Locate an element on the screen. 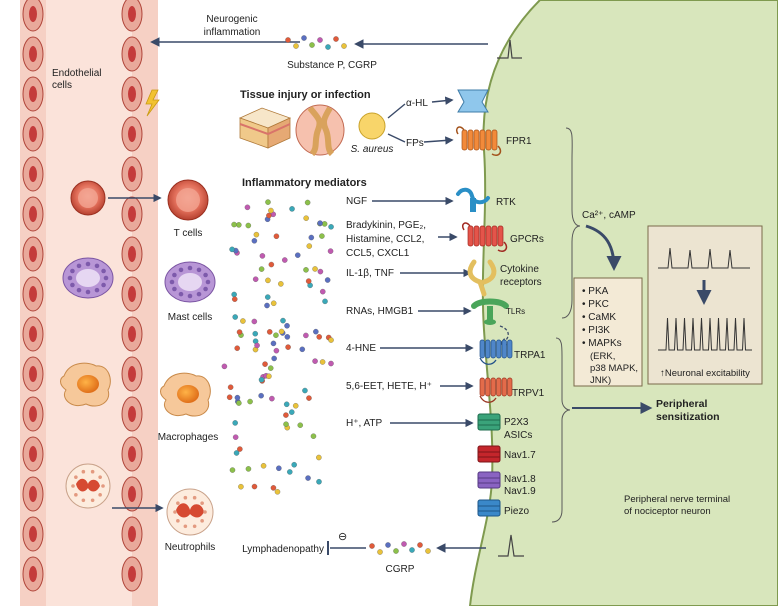 The height and width of the screenshot is (606, 778). tlr-receptor-icon is located at coordinates (490, 311).